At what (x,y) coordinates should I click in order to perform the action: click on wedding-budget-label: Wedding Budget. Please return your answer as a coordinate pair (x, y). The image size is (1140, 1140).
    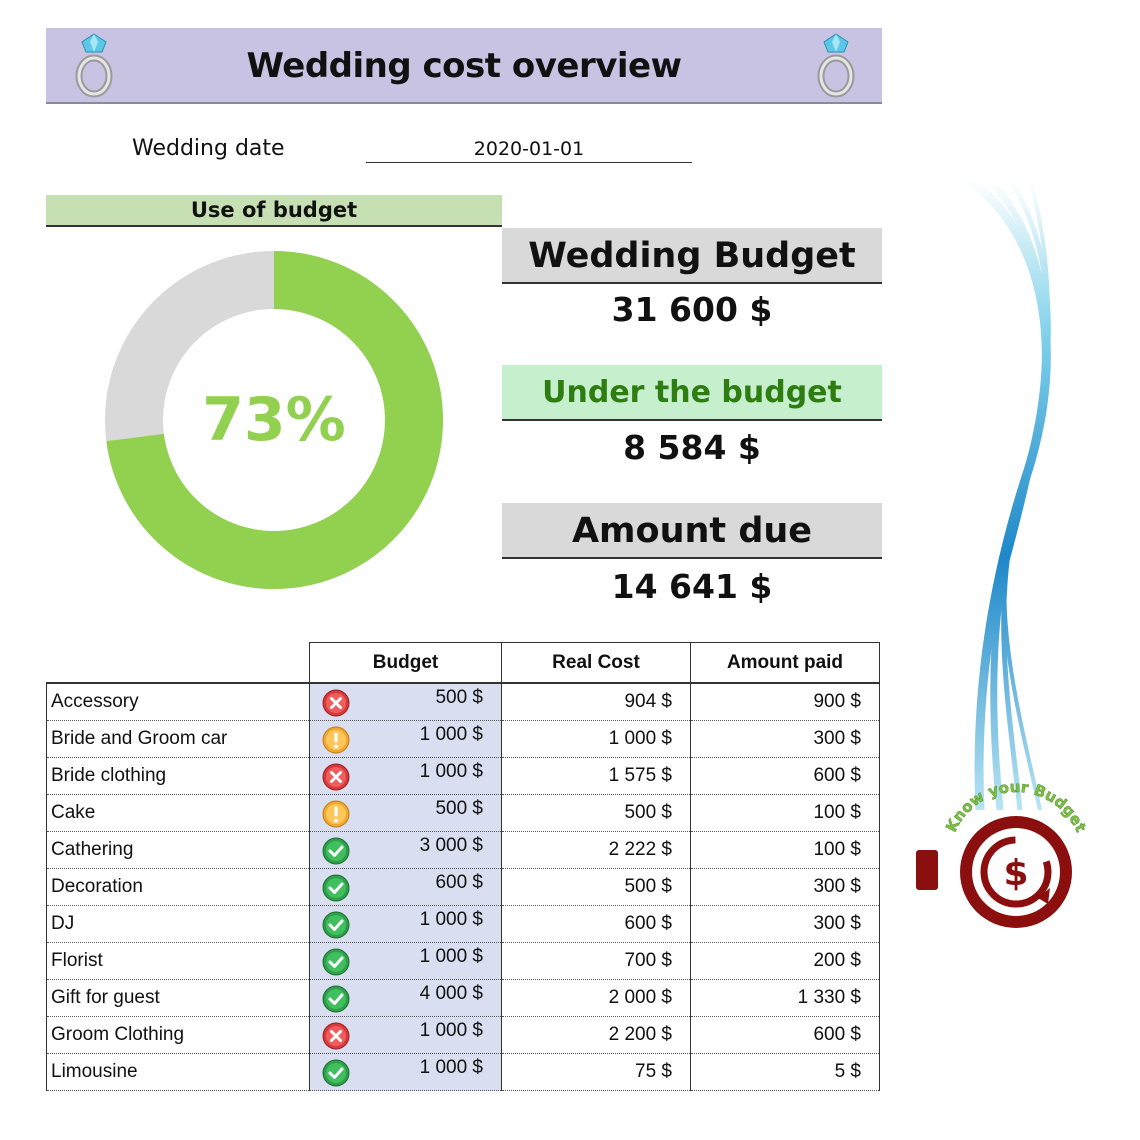
    Looking at the image, I should click on (692, 256).